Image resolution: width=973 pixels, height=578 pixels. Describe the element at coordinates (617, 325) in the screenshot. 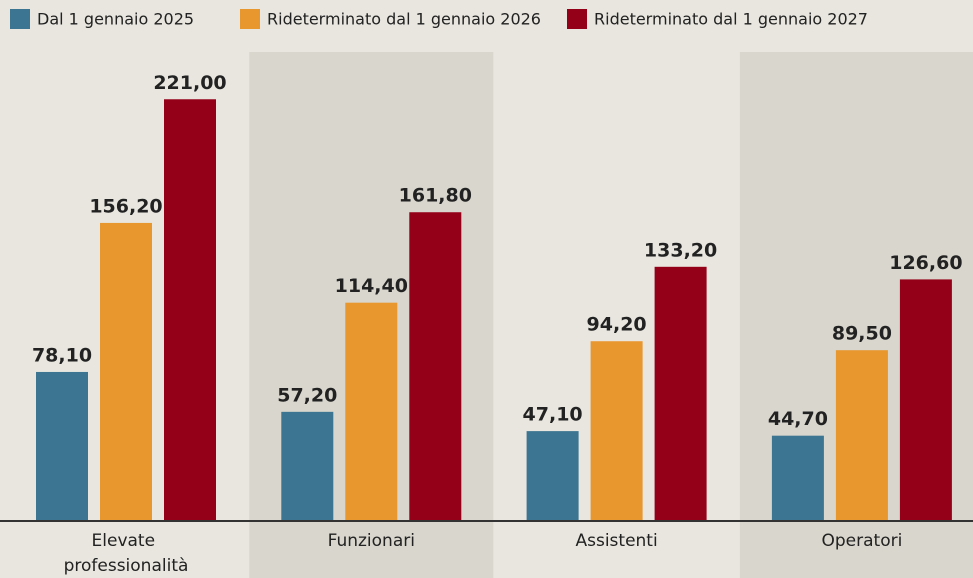

I see `value-label: 94,20` at that location.